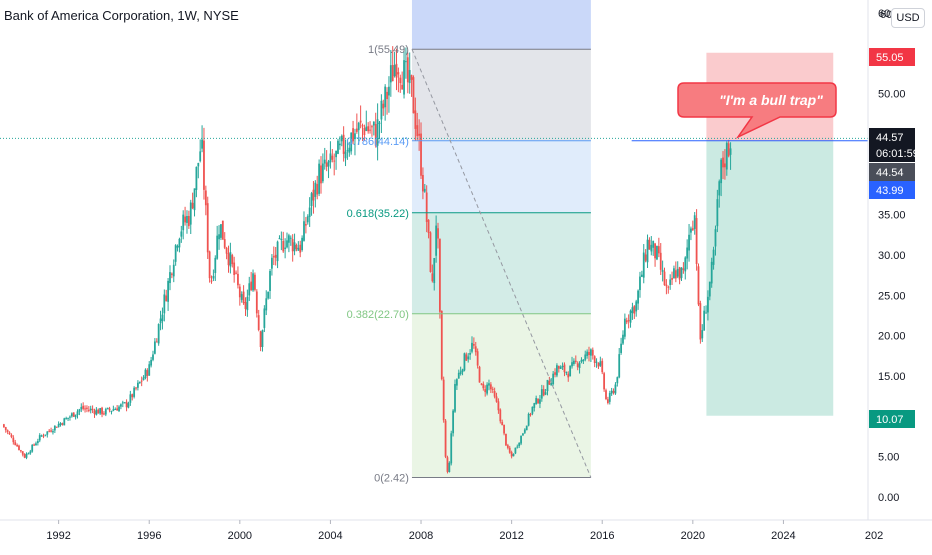 This screenshot has height=555, width=932. I want to click on price-tag: 44.54, so click(892, 172).